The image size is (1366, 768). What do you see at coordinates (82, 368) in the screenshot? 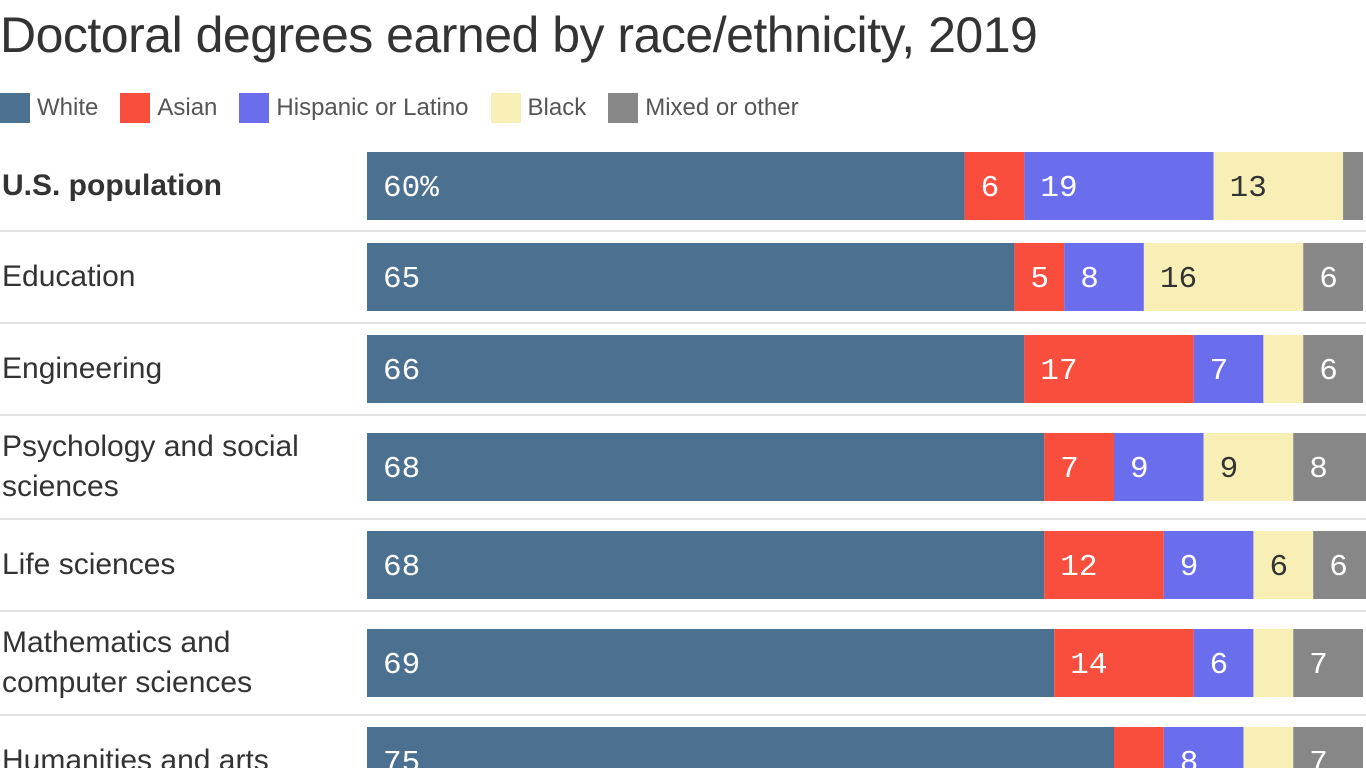
I see `category-label: Engineering` at bounding box center [82, 368].